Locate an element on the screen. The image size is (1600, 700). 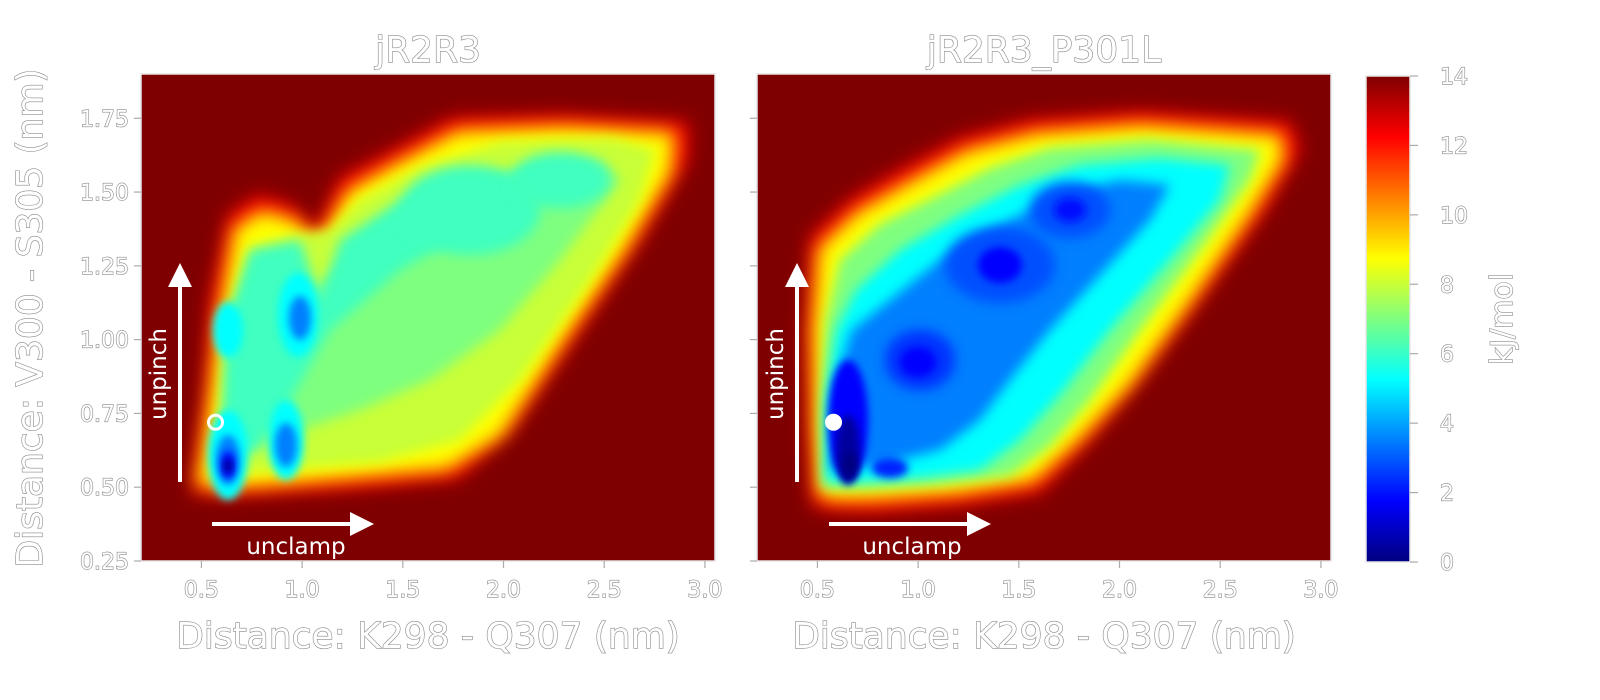
y-tick-label: 0.25 is located at coordinates (104, 562).